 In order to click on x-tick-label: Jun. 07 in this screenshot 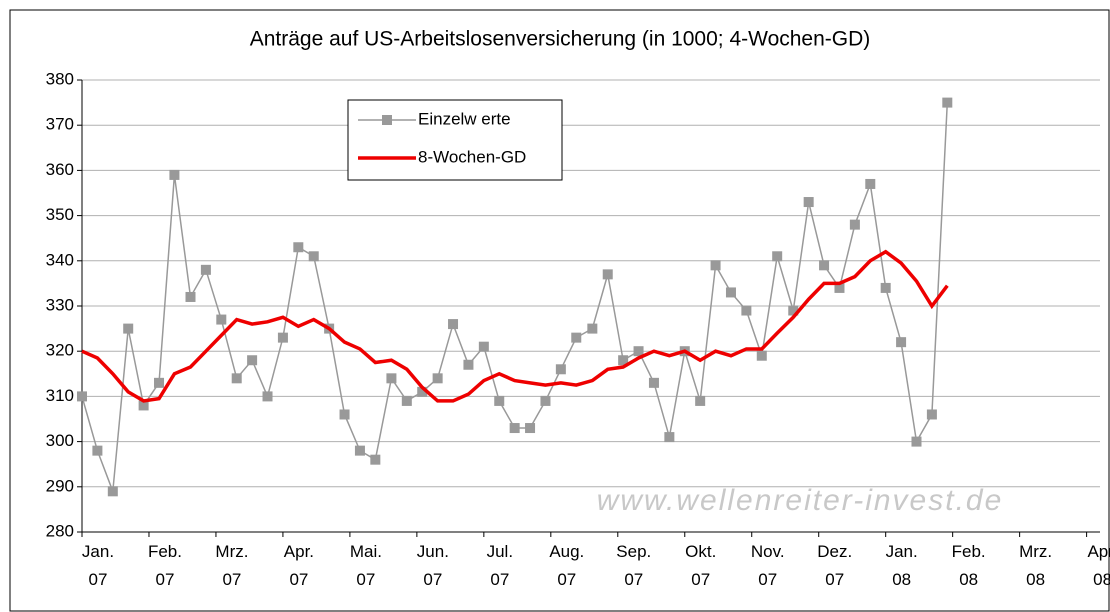, I will do `click(432, 565)`.